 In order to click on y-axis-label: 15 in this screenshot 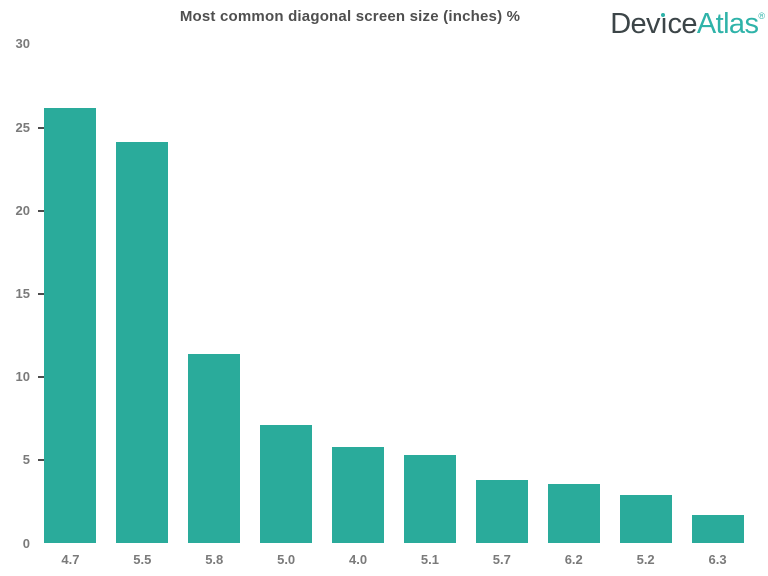, I will do `click(22, 293)`.